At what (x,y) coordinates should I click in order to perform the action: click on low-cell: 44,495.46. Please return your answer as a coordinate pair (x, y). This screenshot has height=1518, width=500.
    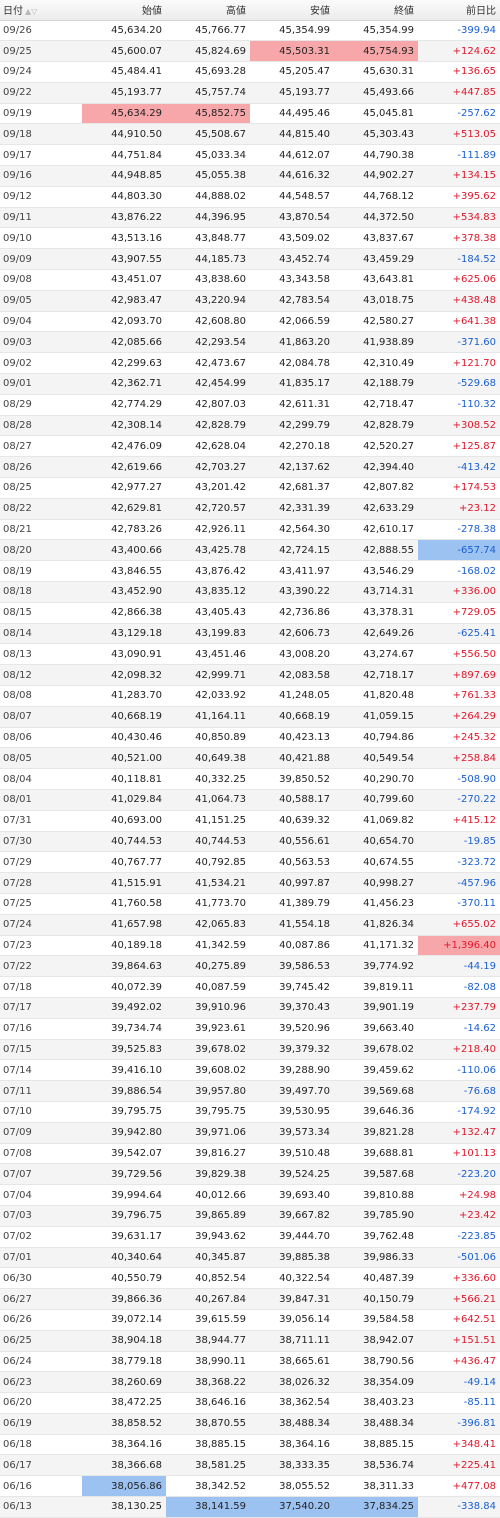
    Looking at the image, I should click on (292, 114).